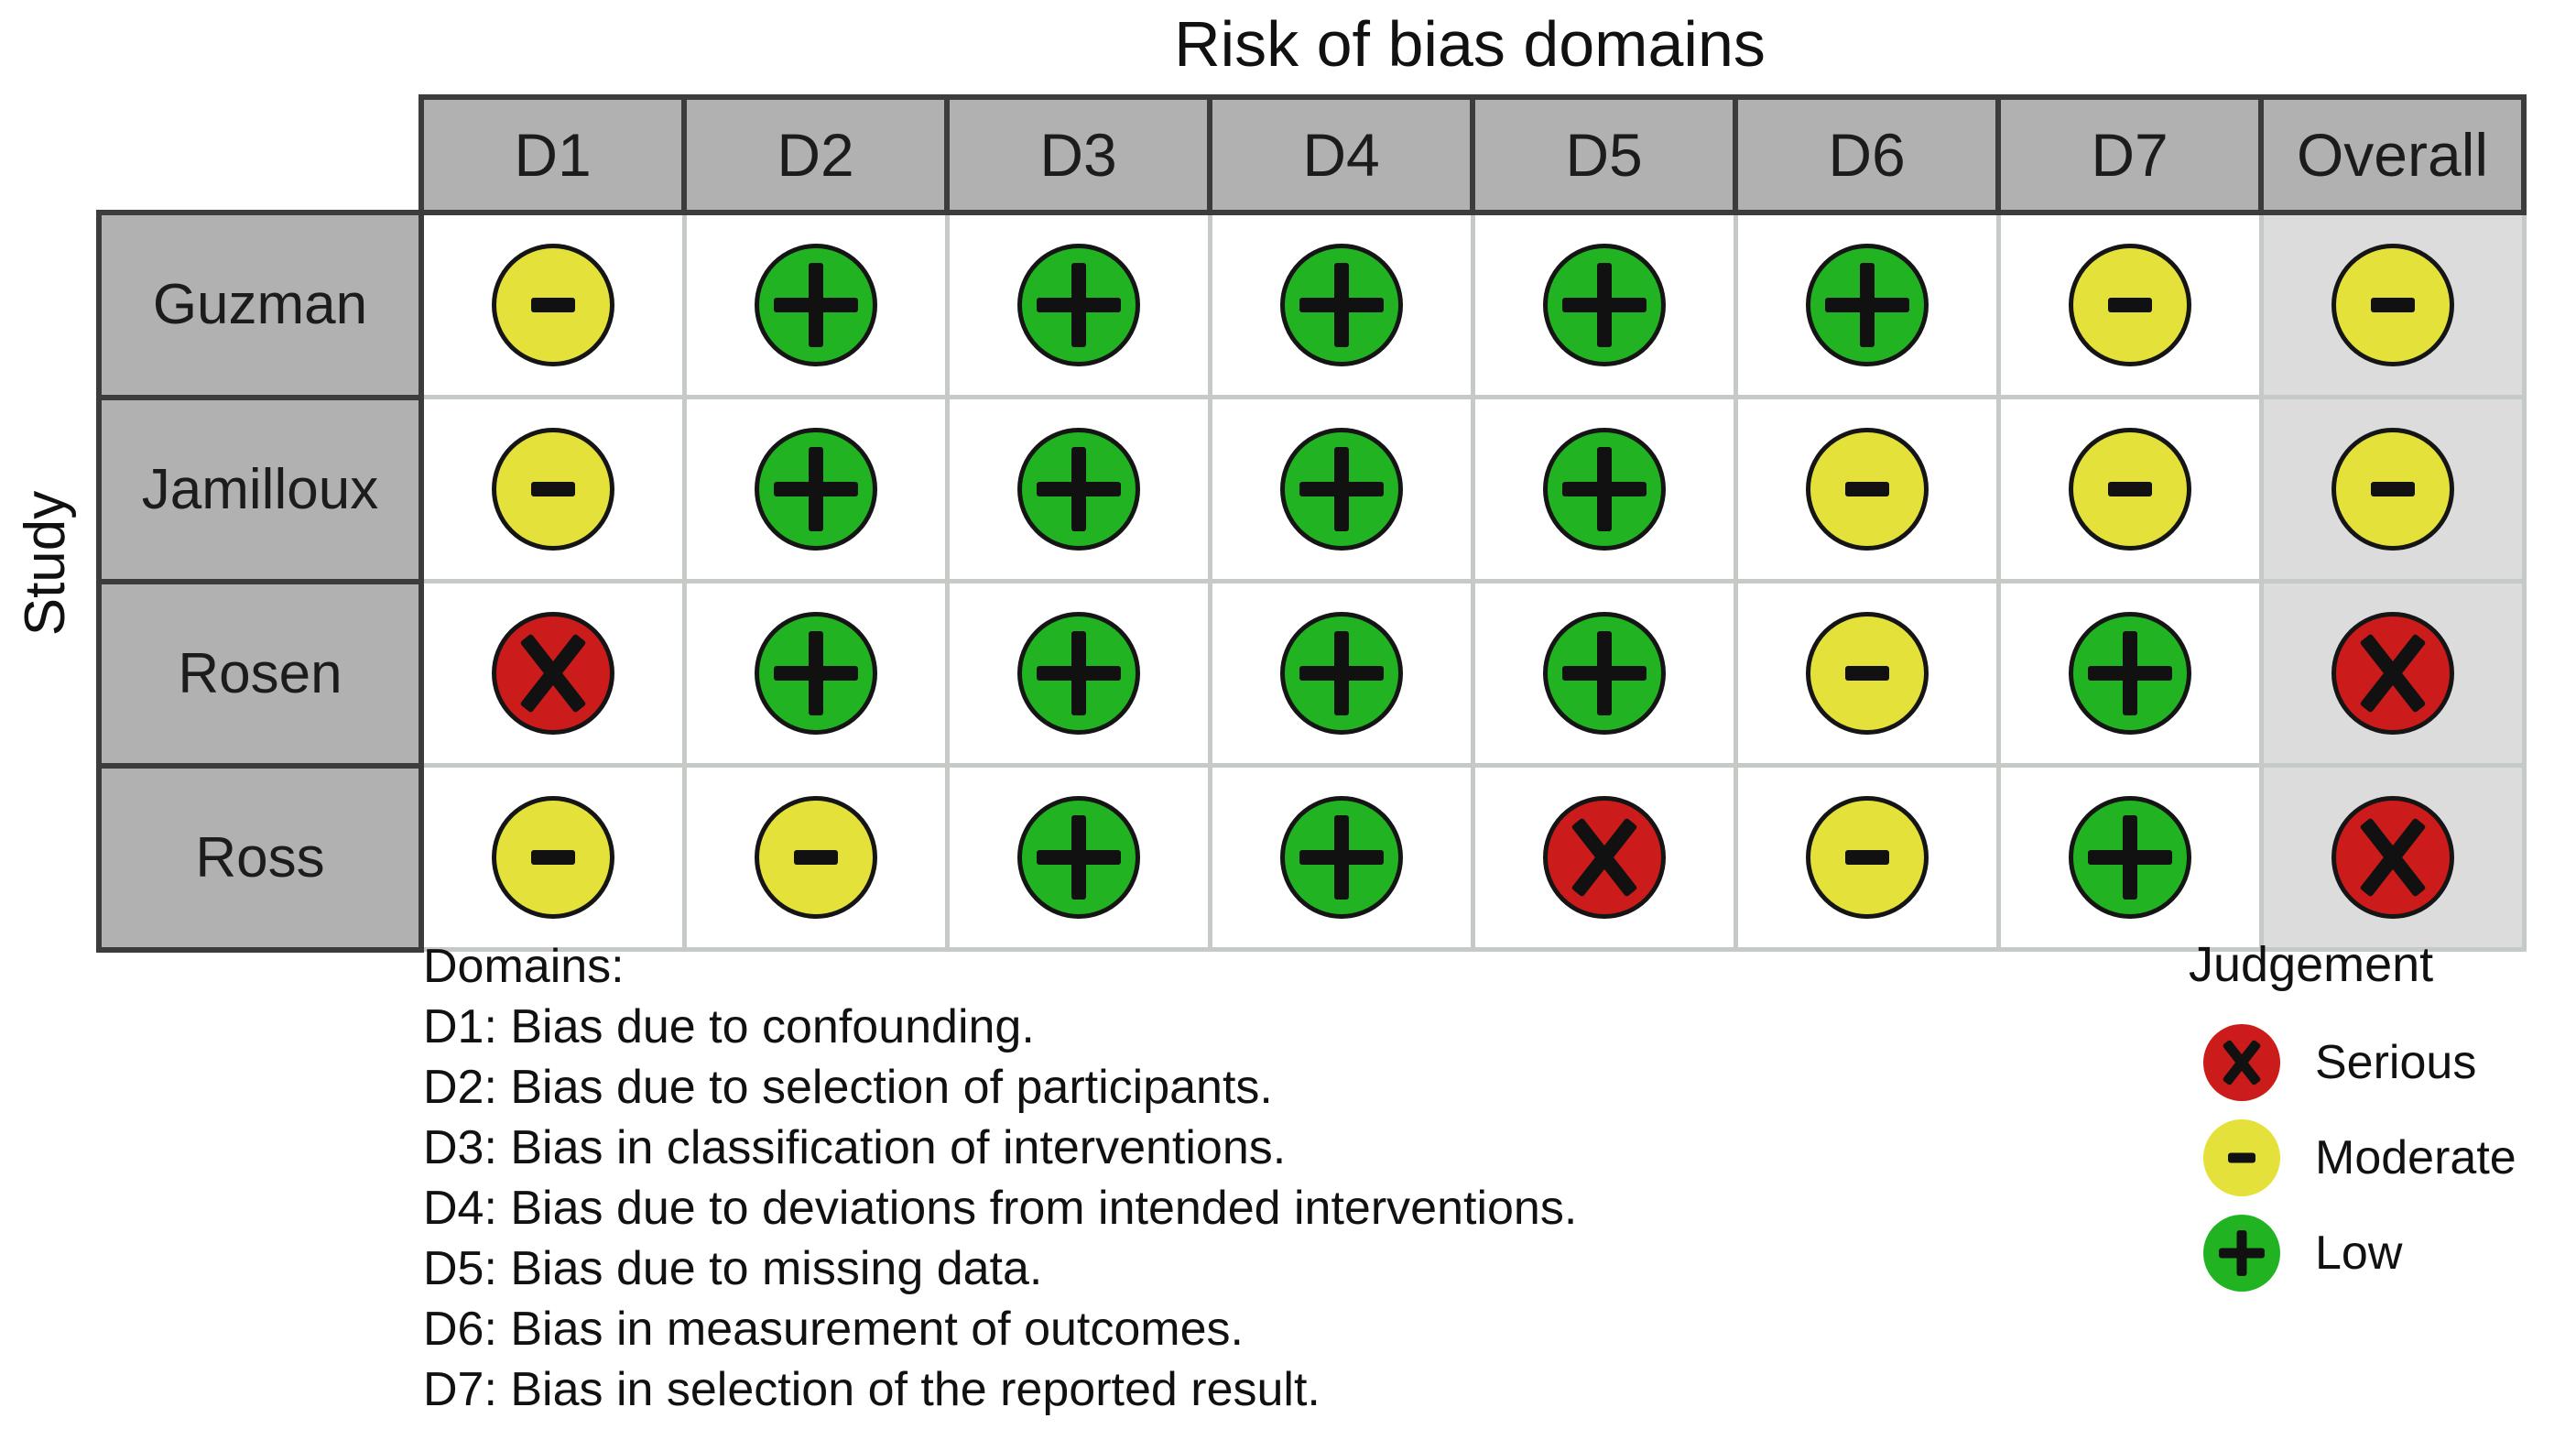  I want to click on column-header-d6: D6, so click(1867, 154).